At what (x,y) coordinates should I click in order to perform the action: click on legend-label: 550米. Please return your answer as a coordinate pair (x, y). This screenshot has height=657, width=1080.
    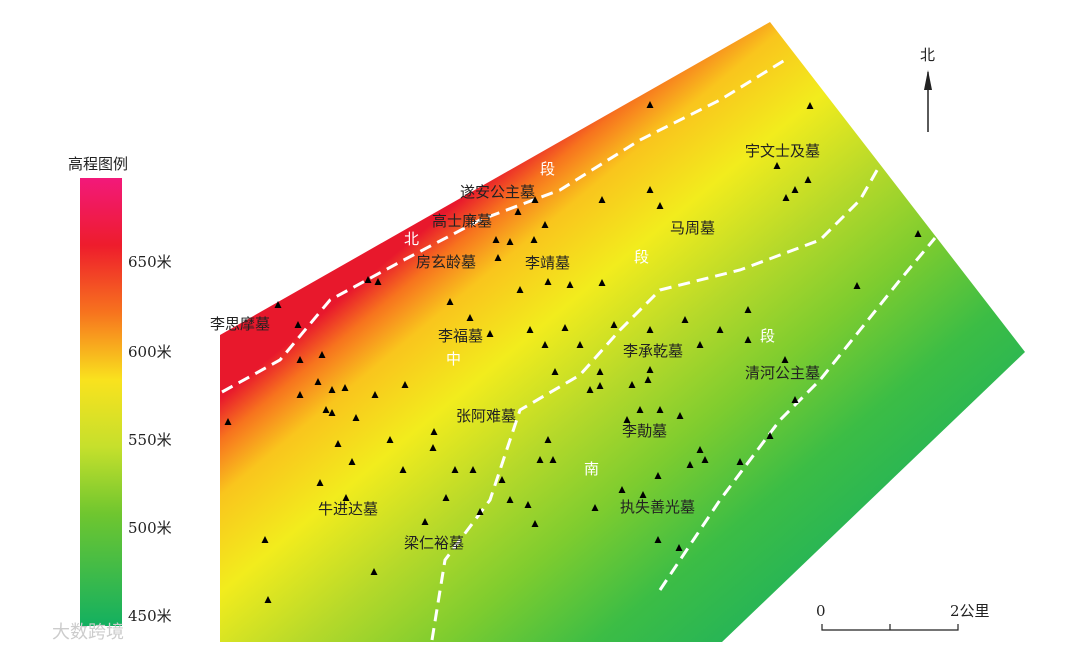
    Looking at the image, I should click on (150, 440).